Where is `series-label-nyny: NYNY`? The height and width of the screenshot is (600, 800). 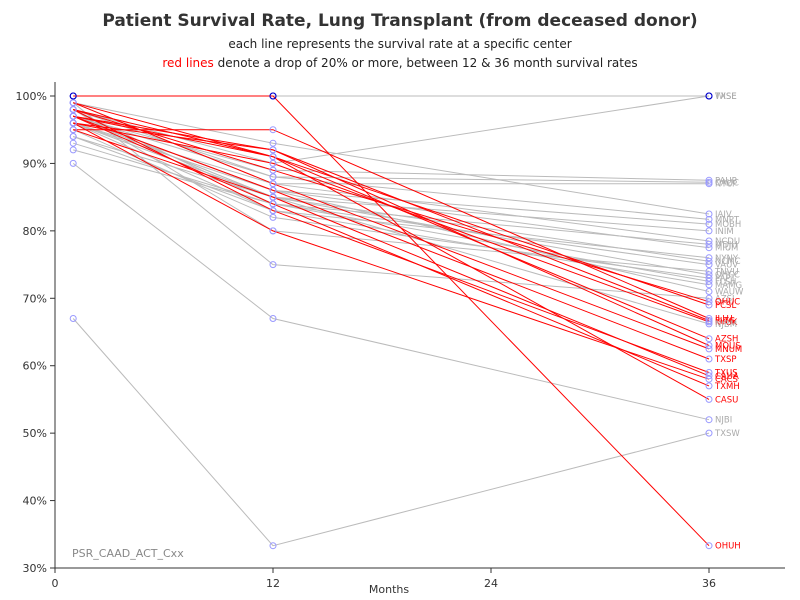 series-label-nyny: NYNY is located at coordinates (727, 259).